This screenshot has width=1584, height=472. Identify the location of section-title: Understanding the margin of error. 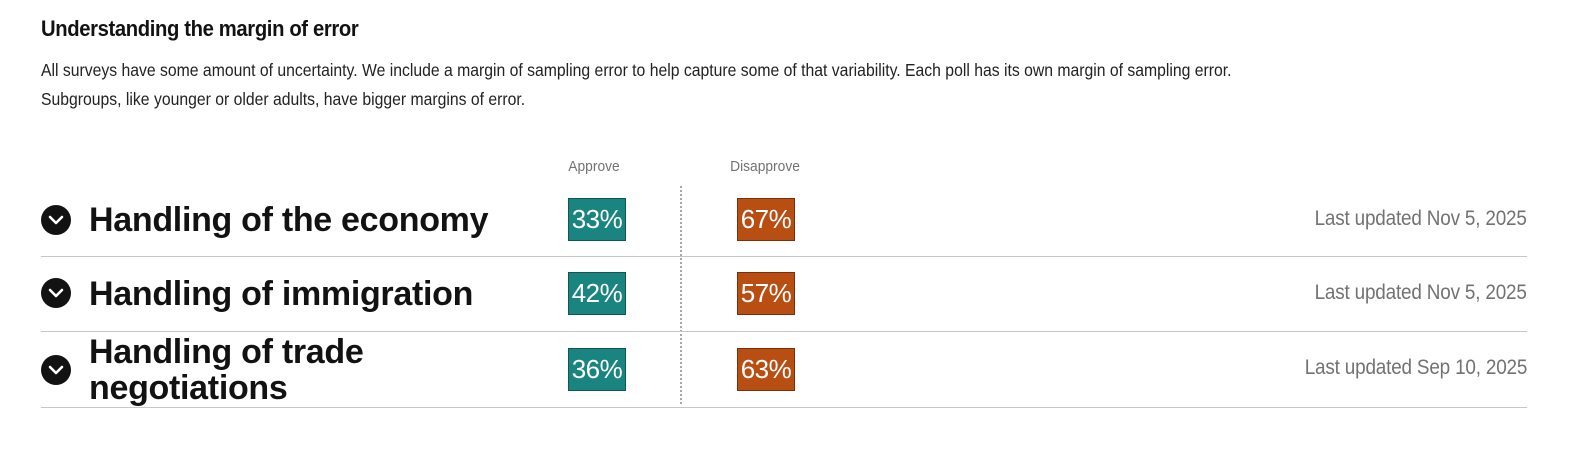
(200, 28).